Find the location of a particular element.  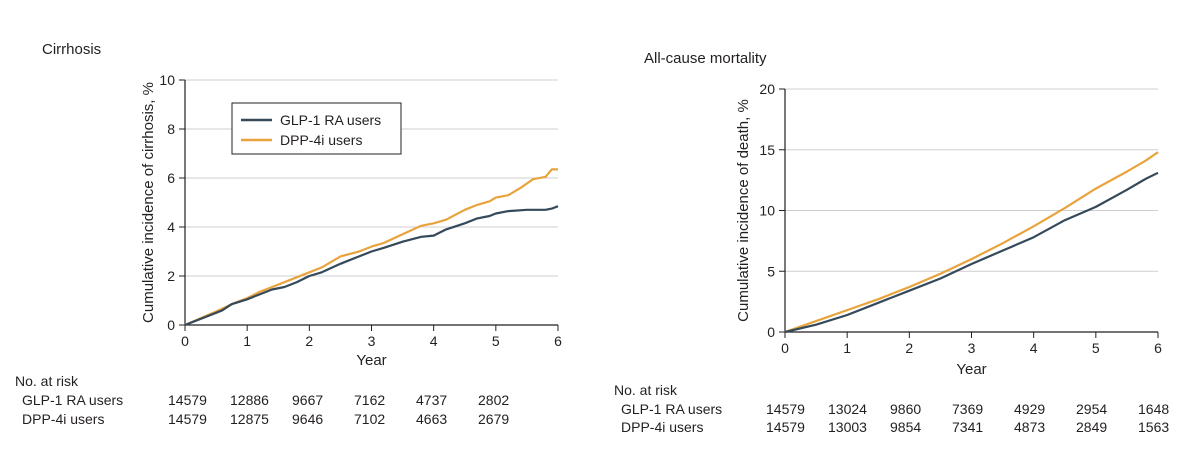

risk-value: 7162 is located at coordinates (369, 400).